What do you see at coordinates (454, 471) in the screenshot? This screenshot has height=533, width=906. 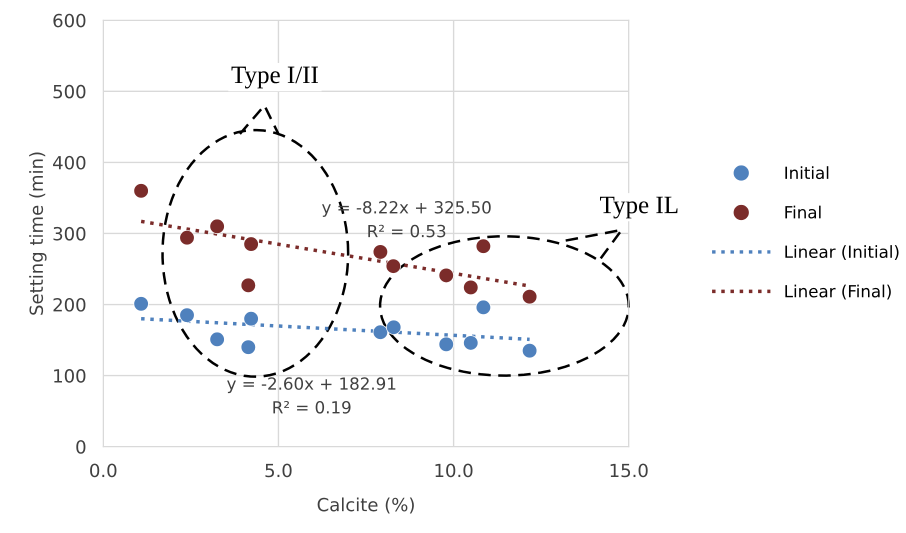 I see `x-tick-label: 10.0` at bounding box center [454, 471].